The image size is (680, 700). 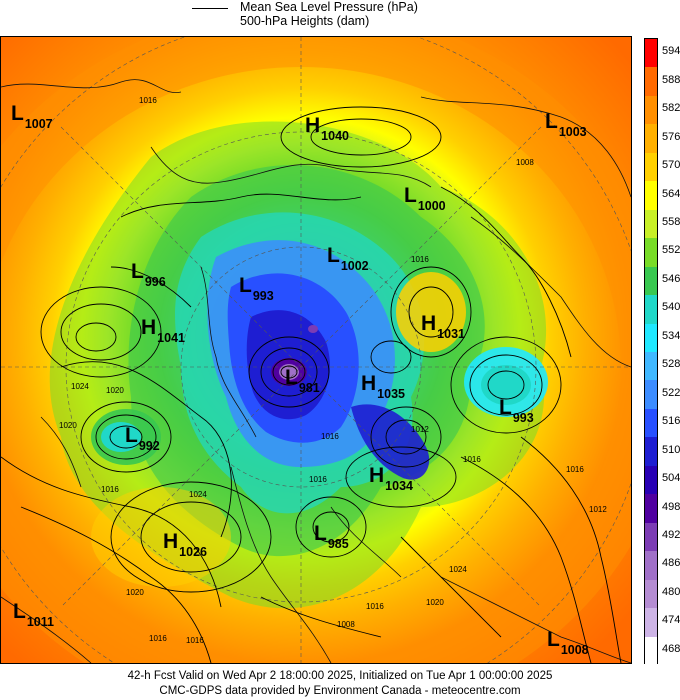 What do you see at coordinates (671, 534) in the screenshot?
I see `scale-label: 492` at bounding box center [671, 534].